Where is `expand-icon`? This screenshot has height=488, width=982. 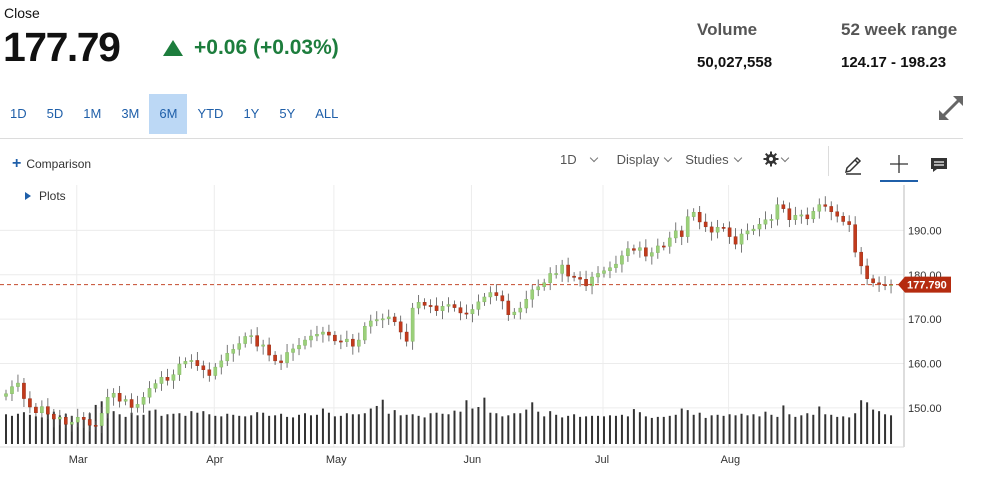
expand-icon is located at coordinates (951, 108).